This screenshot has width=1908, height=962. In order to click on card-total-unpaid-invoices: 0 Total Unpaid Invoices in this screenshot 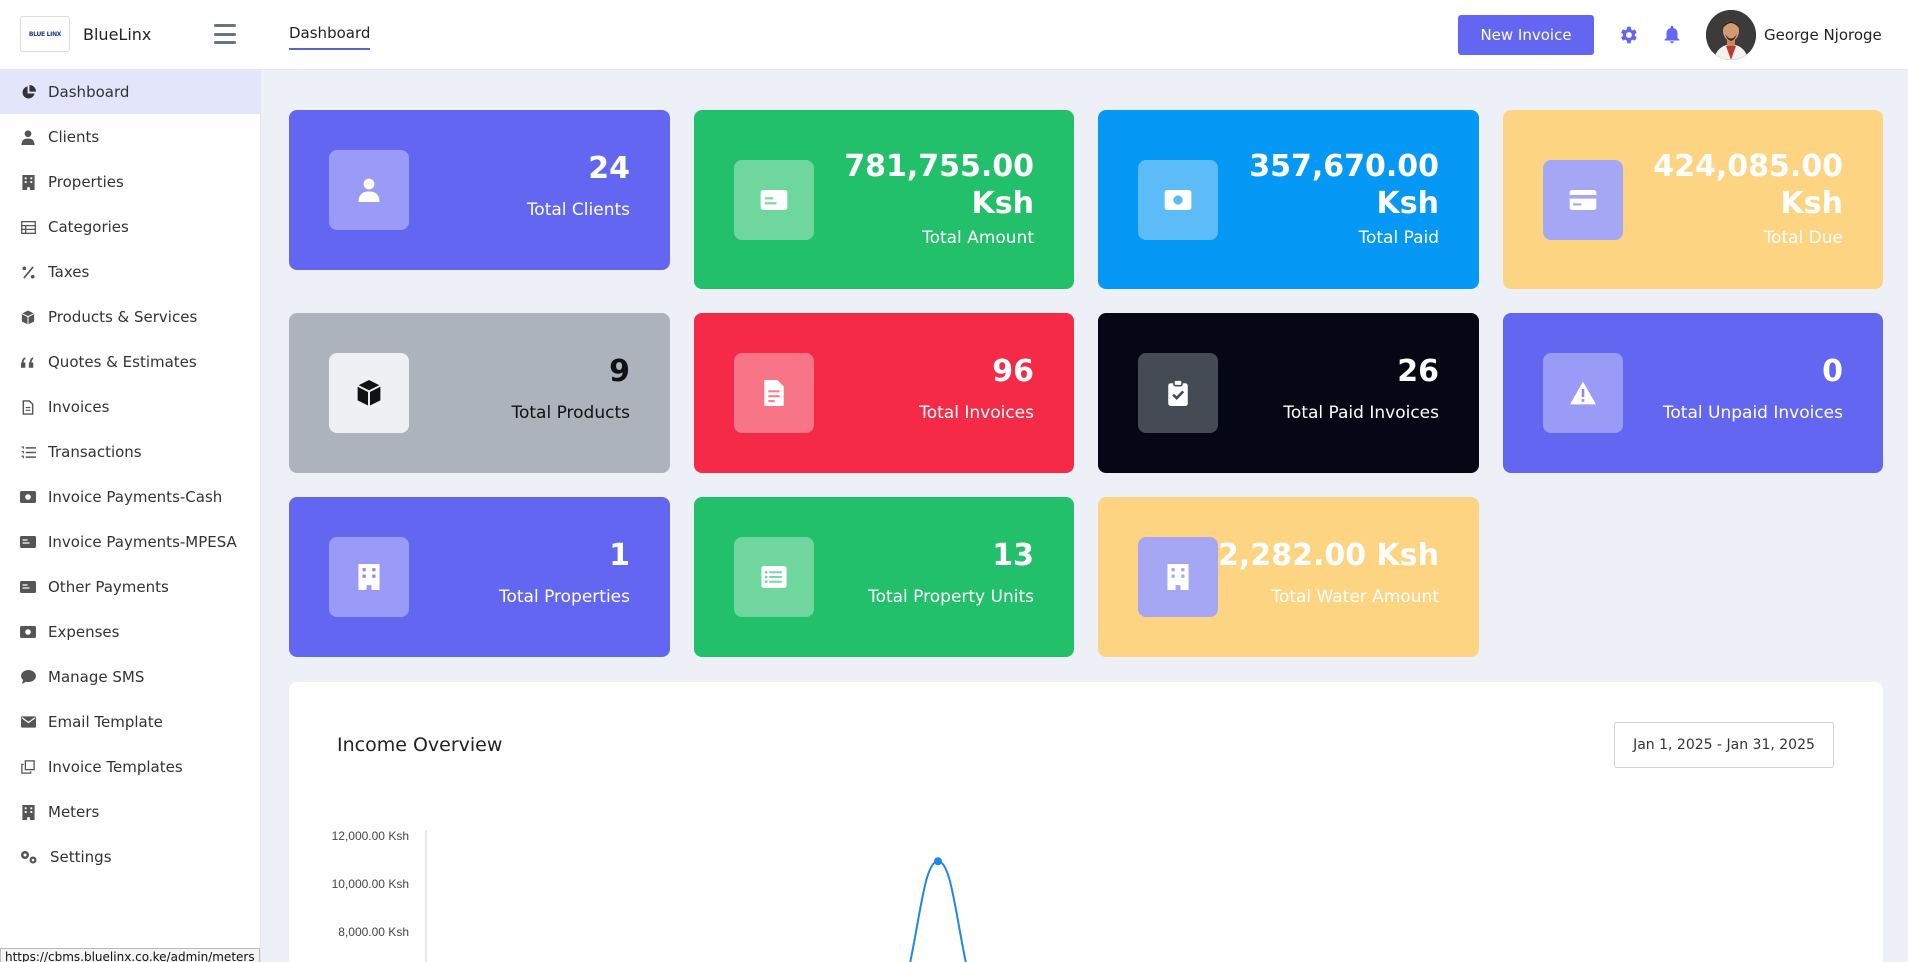, I will do `click(1693, 393)`.